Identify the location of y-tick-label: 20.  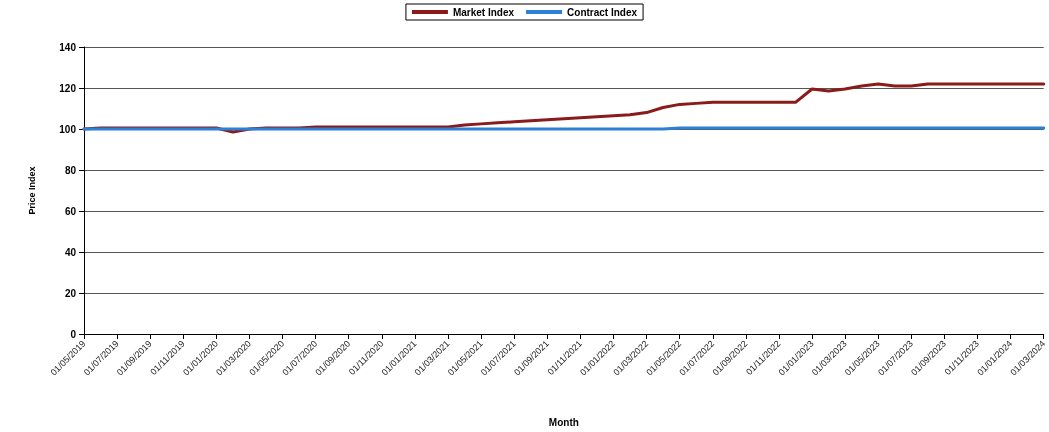
(70, 293).